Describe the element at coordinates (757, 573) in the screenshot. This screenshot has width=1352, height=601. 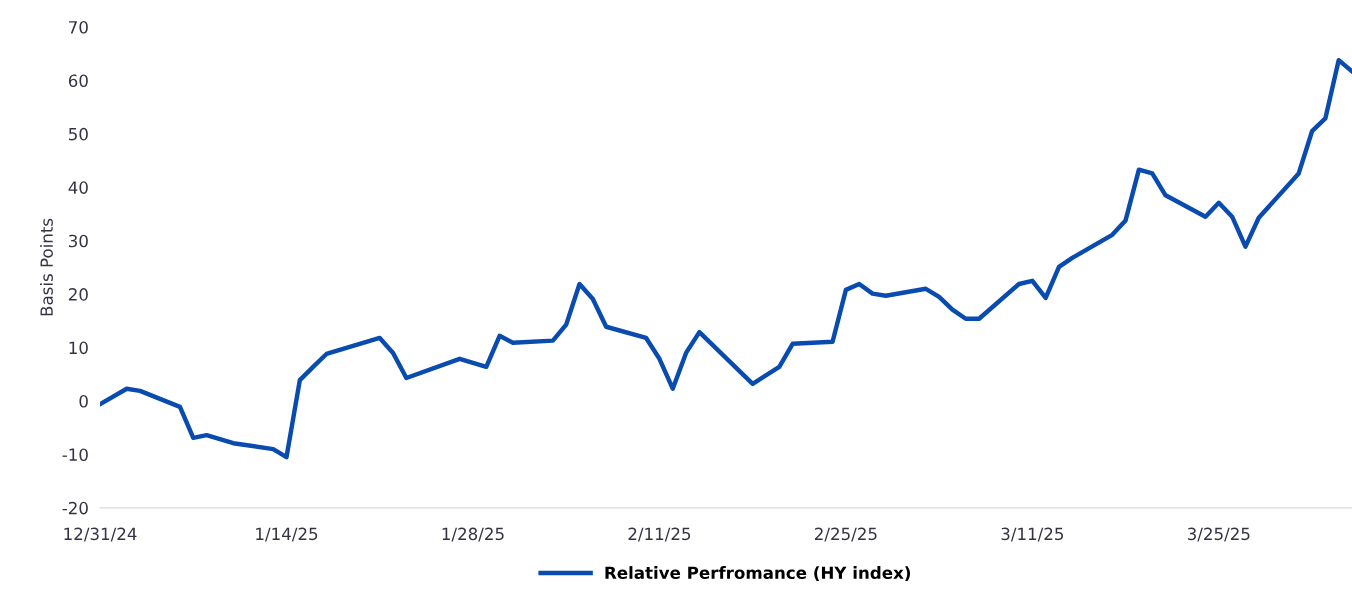
I see `legend-label: Relative Perfromance (HY index)` at that location.